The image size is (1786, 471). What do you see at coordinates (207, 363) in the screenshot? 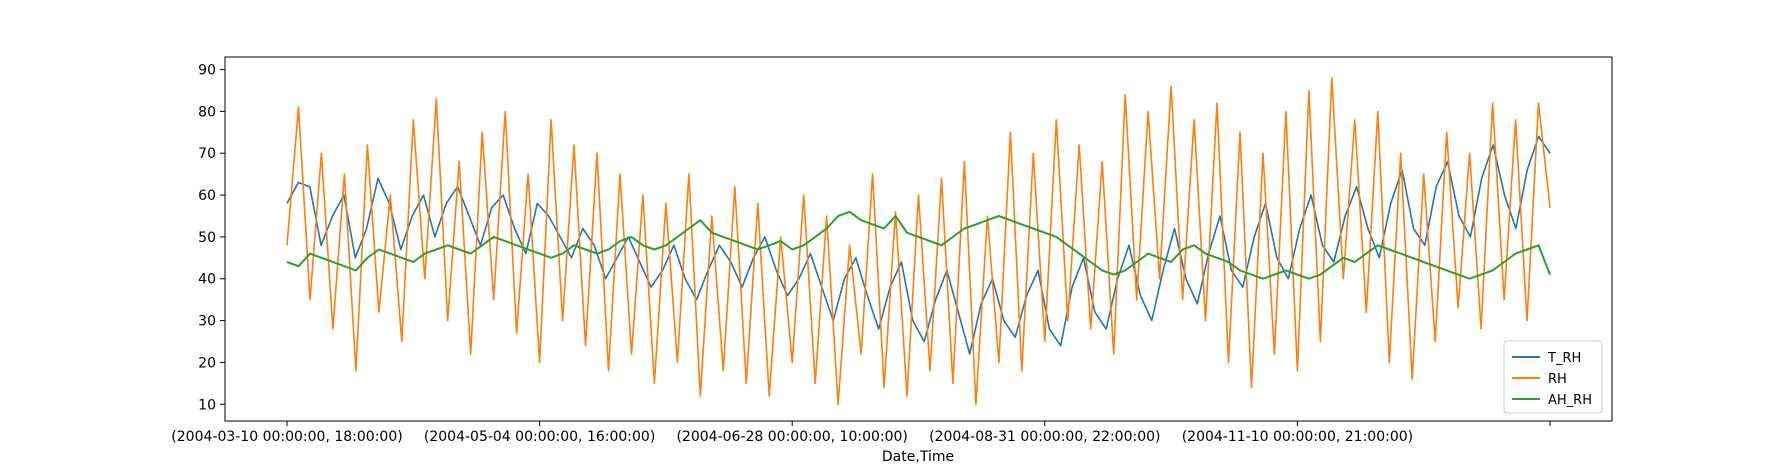
I see `y-tick-label: 20` at bounding box center [207, 363].